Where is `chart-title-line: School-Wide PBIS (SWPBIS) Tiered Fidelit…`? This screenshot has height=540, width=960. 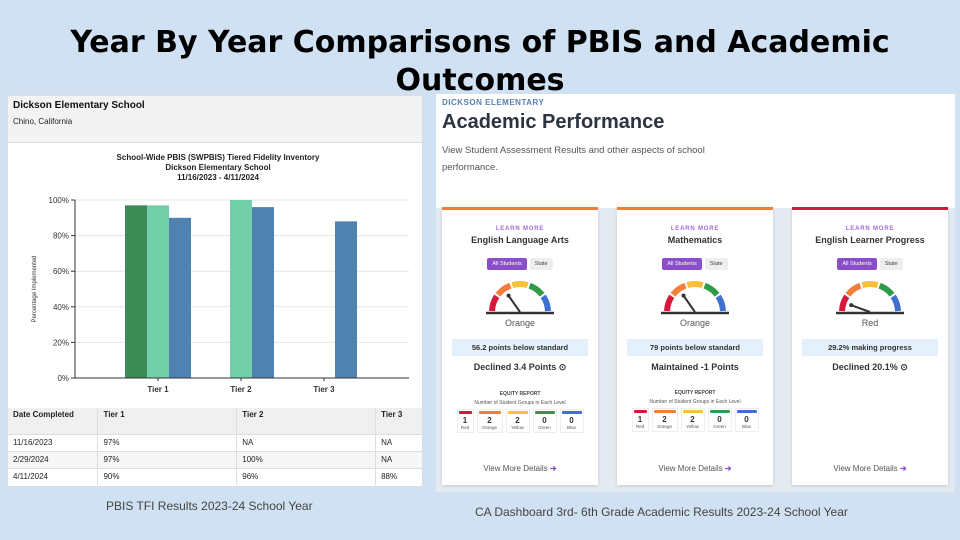 chart-title-line: School-Wide PBIS (SWPBIS) Tiered Fidelit… is located at coordinates (218, 157).